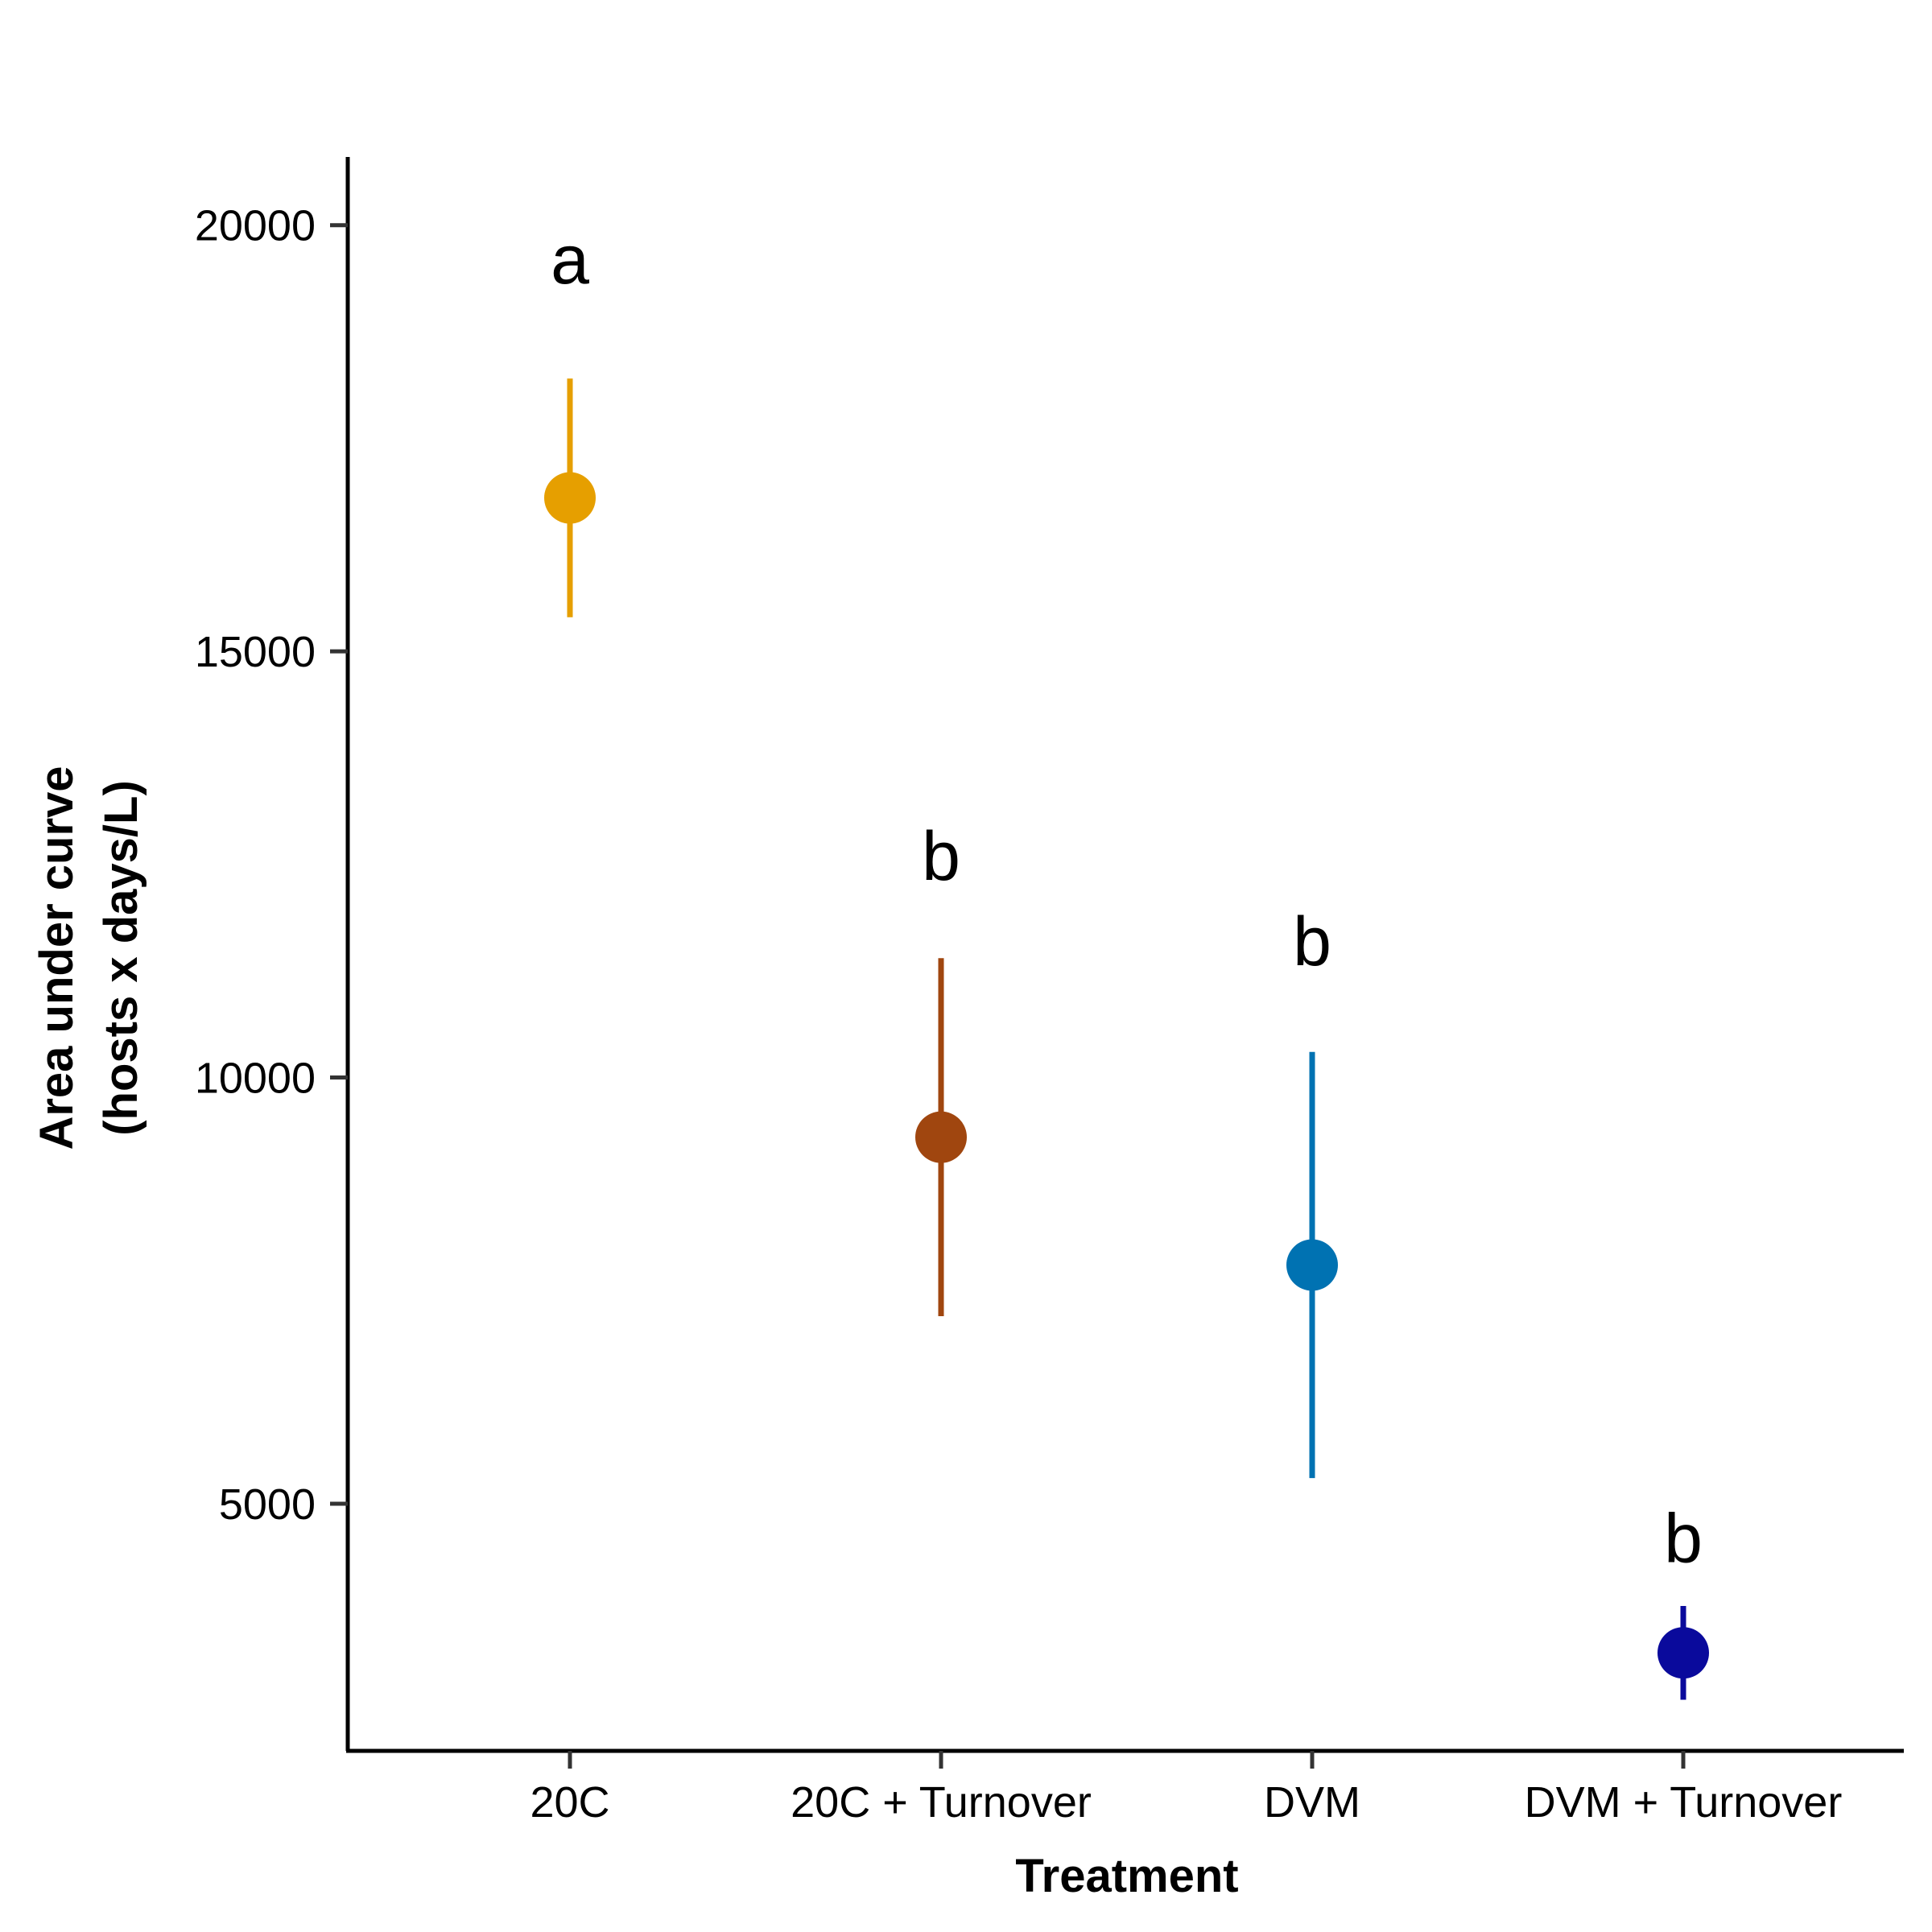 Image resolution: width=1932 pixels, height=1932 pixels. What do you see at coordinates (267, 1504) in the screenshot?
I see `y-tick-label: 5000` at bounding box center [267, 1504].